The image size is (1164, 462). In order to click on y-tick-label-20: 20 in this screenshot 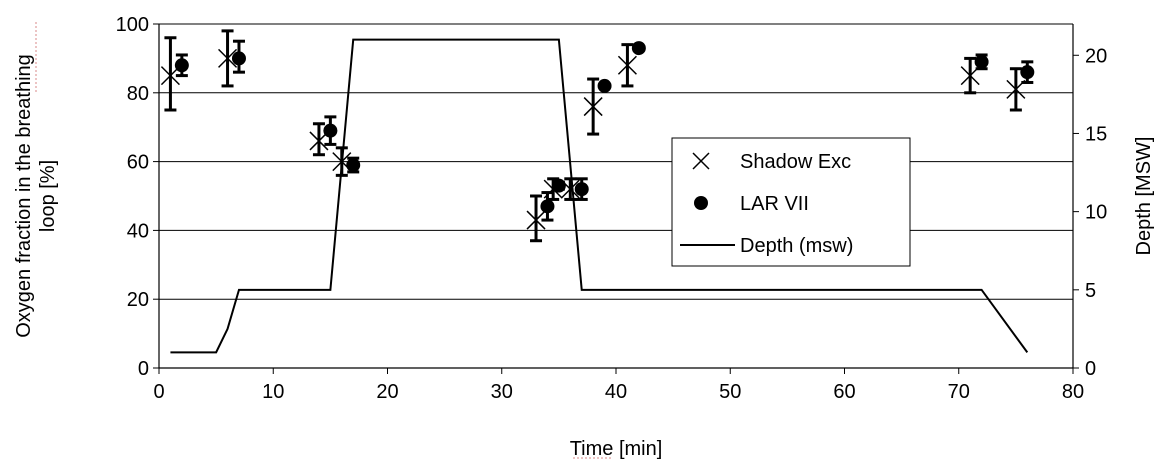, I will do `click(138, 300)`.